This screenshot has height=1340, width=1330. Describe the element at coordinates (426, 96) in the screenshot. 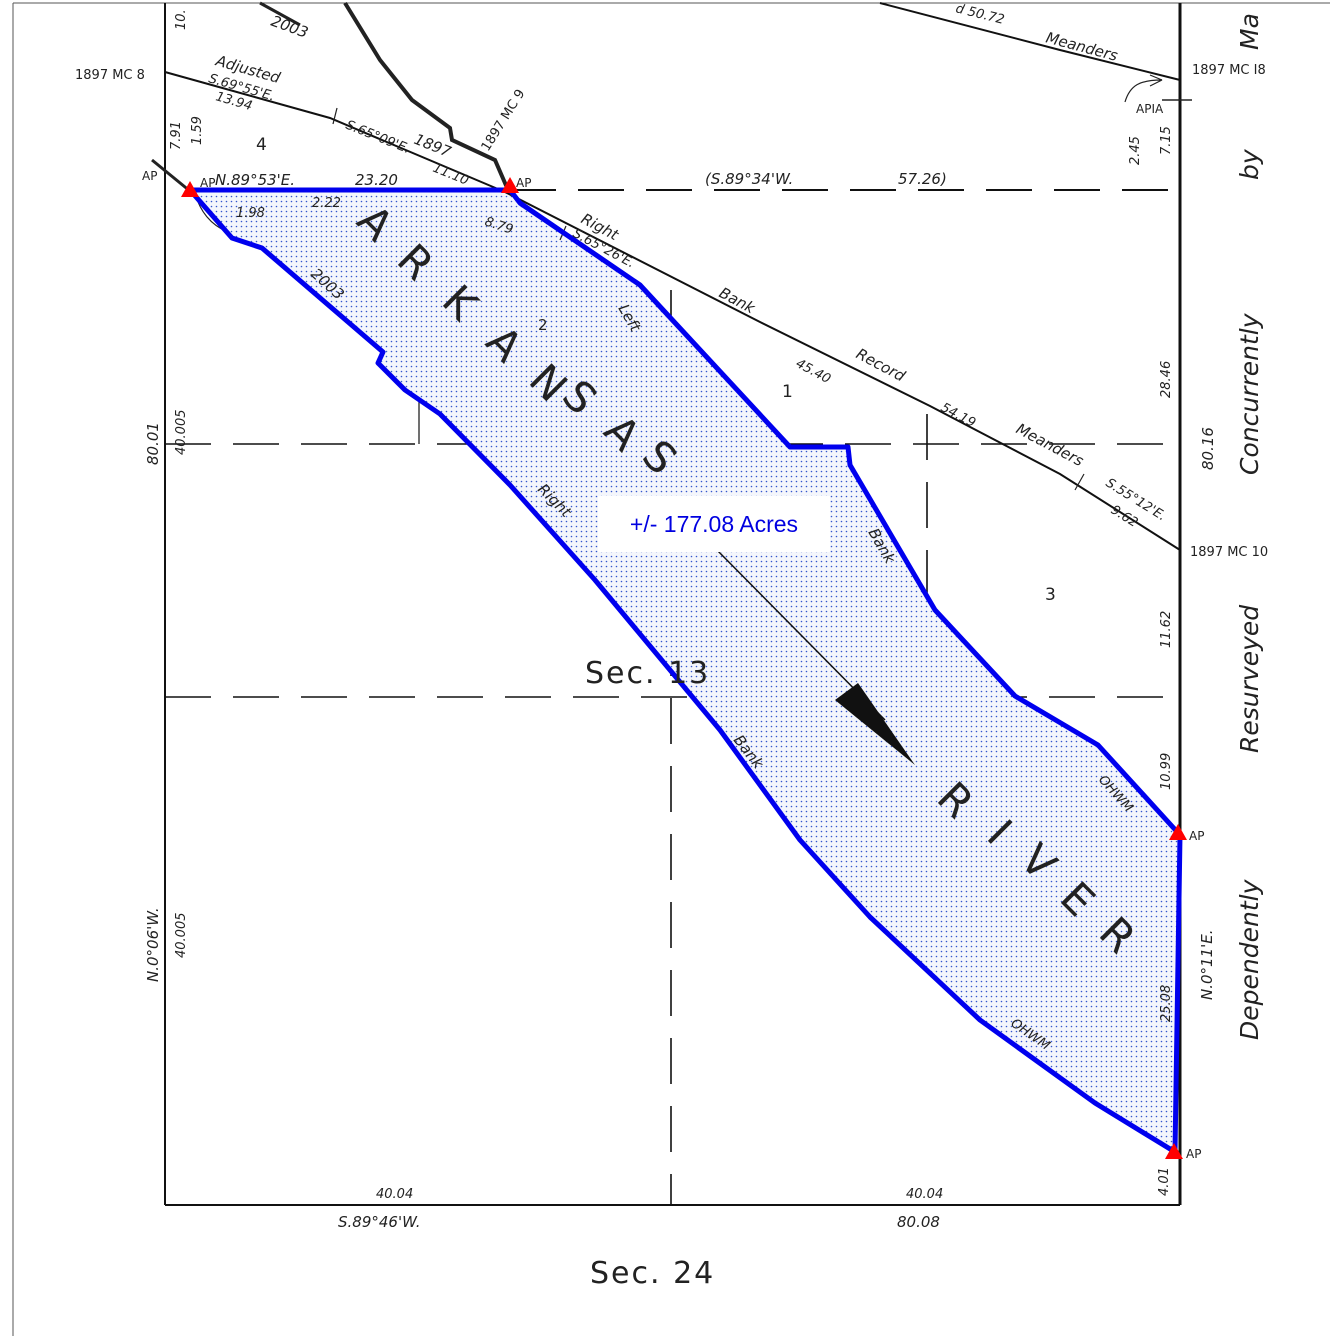

I see `bank-line-2003-top` at that location.